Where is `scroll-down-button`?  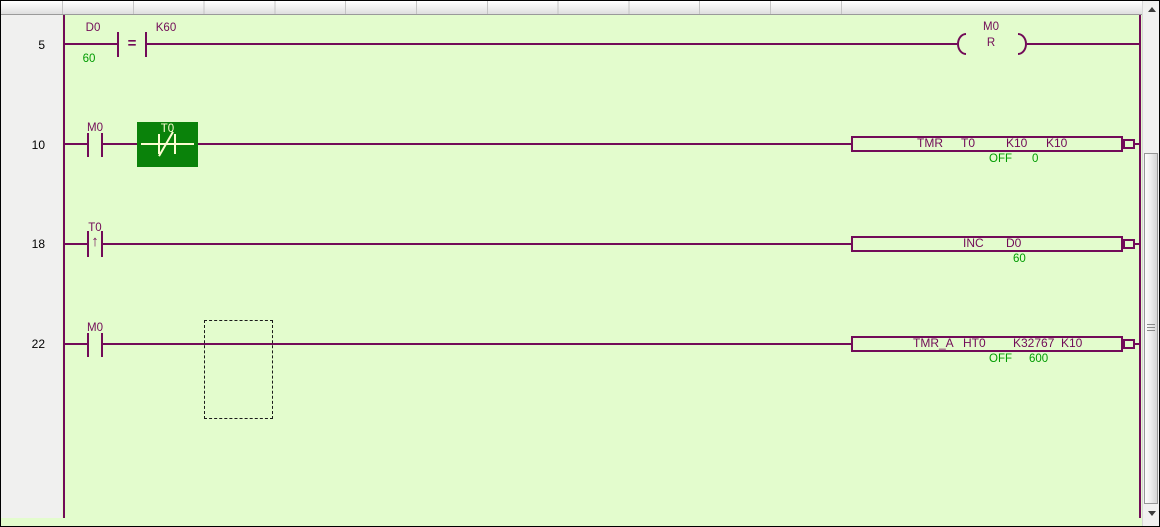
scroll-down-button is located at coordinates (1151, 513).